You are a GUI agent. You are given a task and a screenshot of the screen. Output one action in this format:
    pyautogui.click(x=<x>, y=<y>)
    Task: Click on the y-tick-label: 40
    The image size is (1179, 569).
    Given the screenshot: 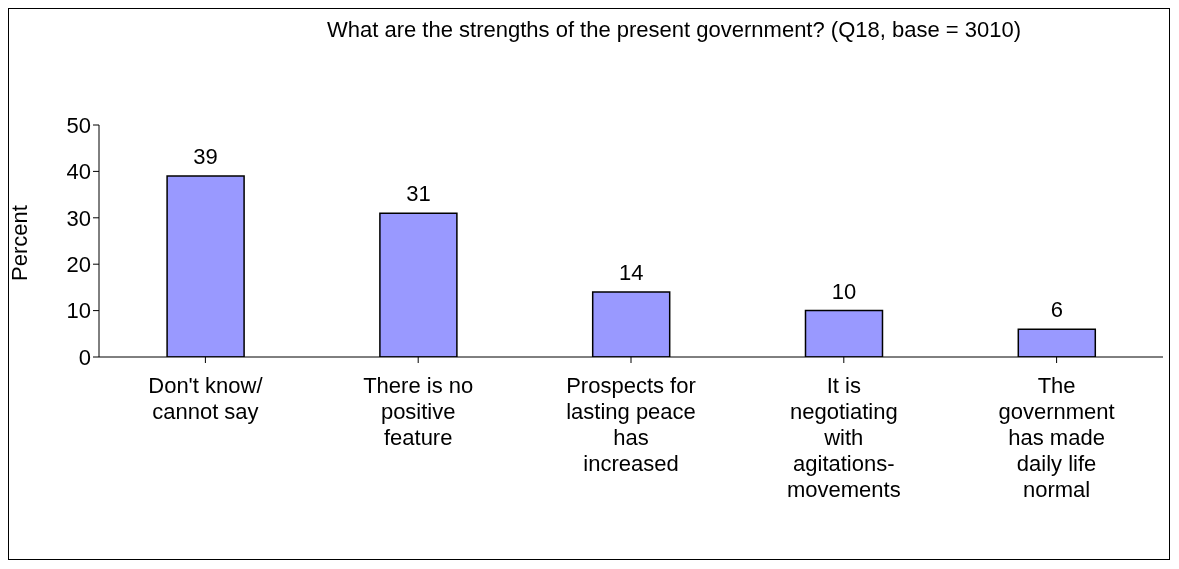 What is the action you would take?
    pyautogui.click(x=78, y=172)
    